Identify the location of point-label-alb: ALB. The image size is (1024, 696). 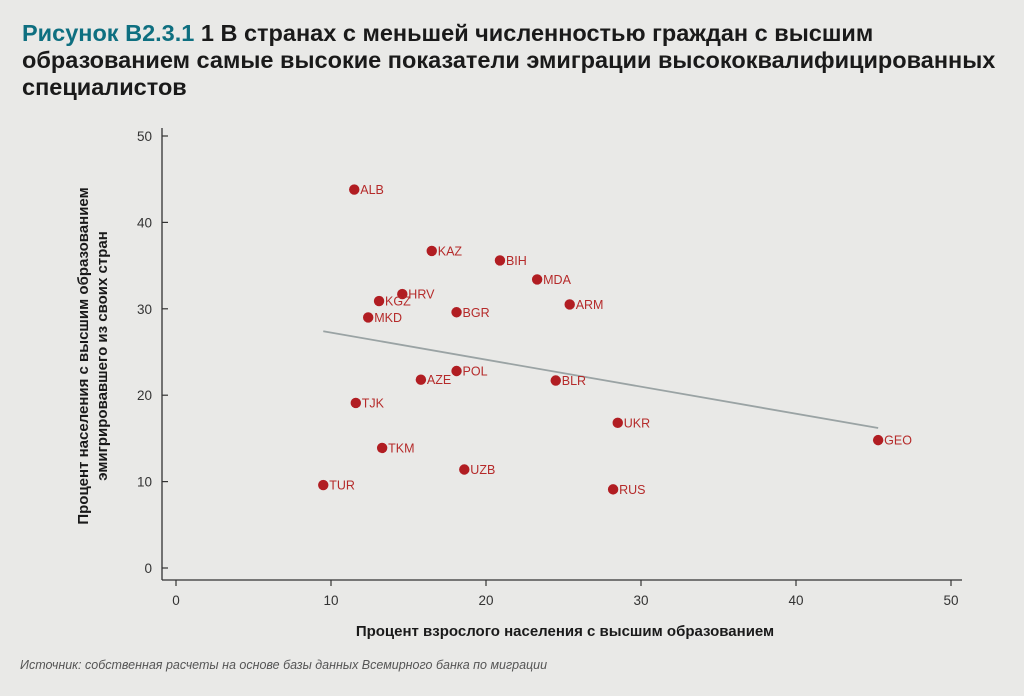
(372, 190).